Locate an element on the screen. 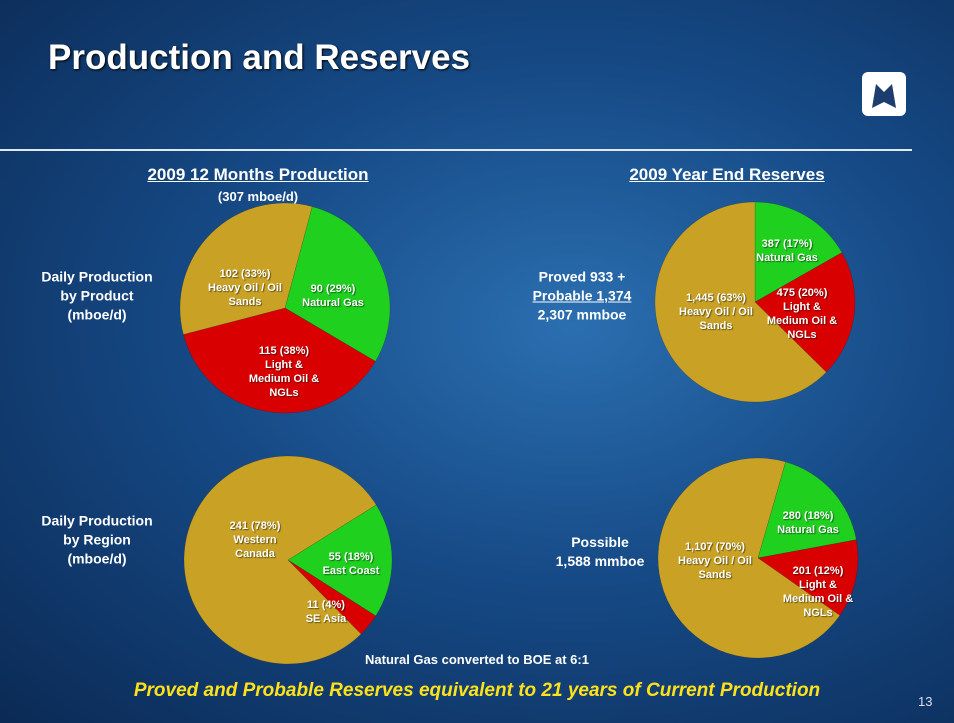 The width and height of the screenshot is (954, 723). side-label: Daily Production by Region (mboe/d) is located at coordinates (96, 540).